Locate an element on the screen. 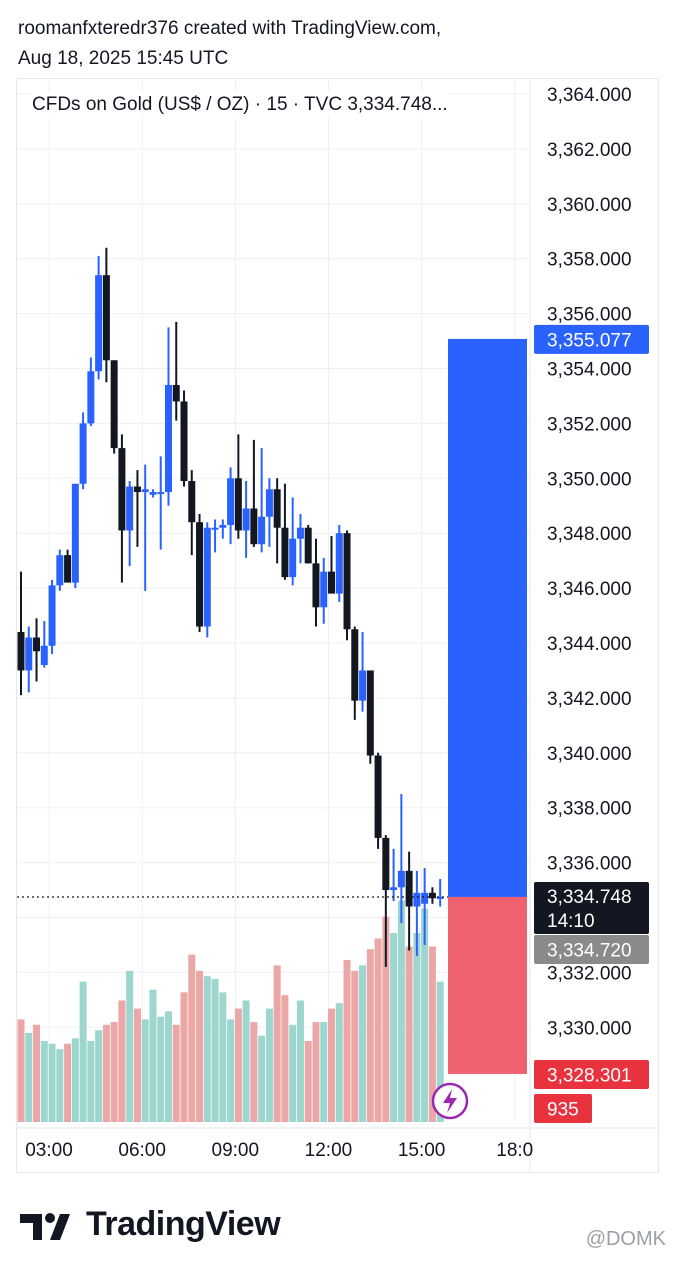 The width and height of the screenshot is (676, 1280). take-profit-zone is located at coordinates (487, 617).